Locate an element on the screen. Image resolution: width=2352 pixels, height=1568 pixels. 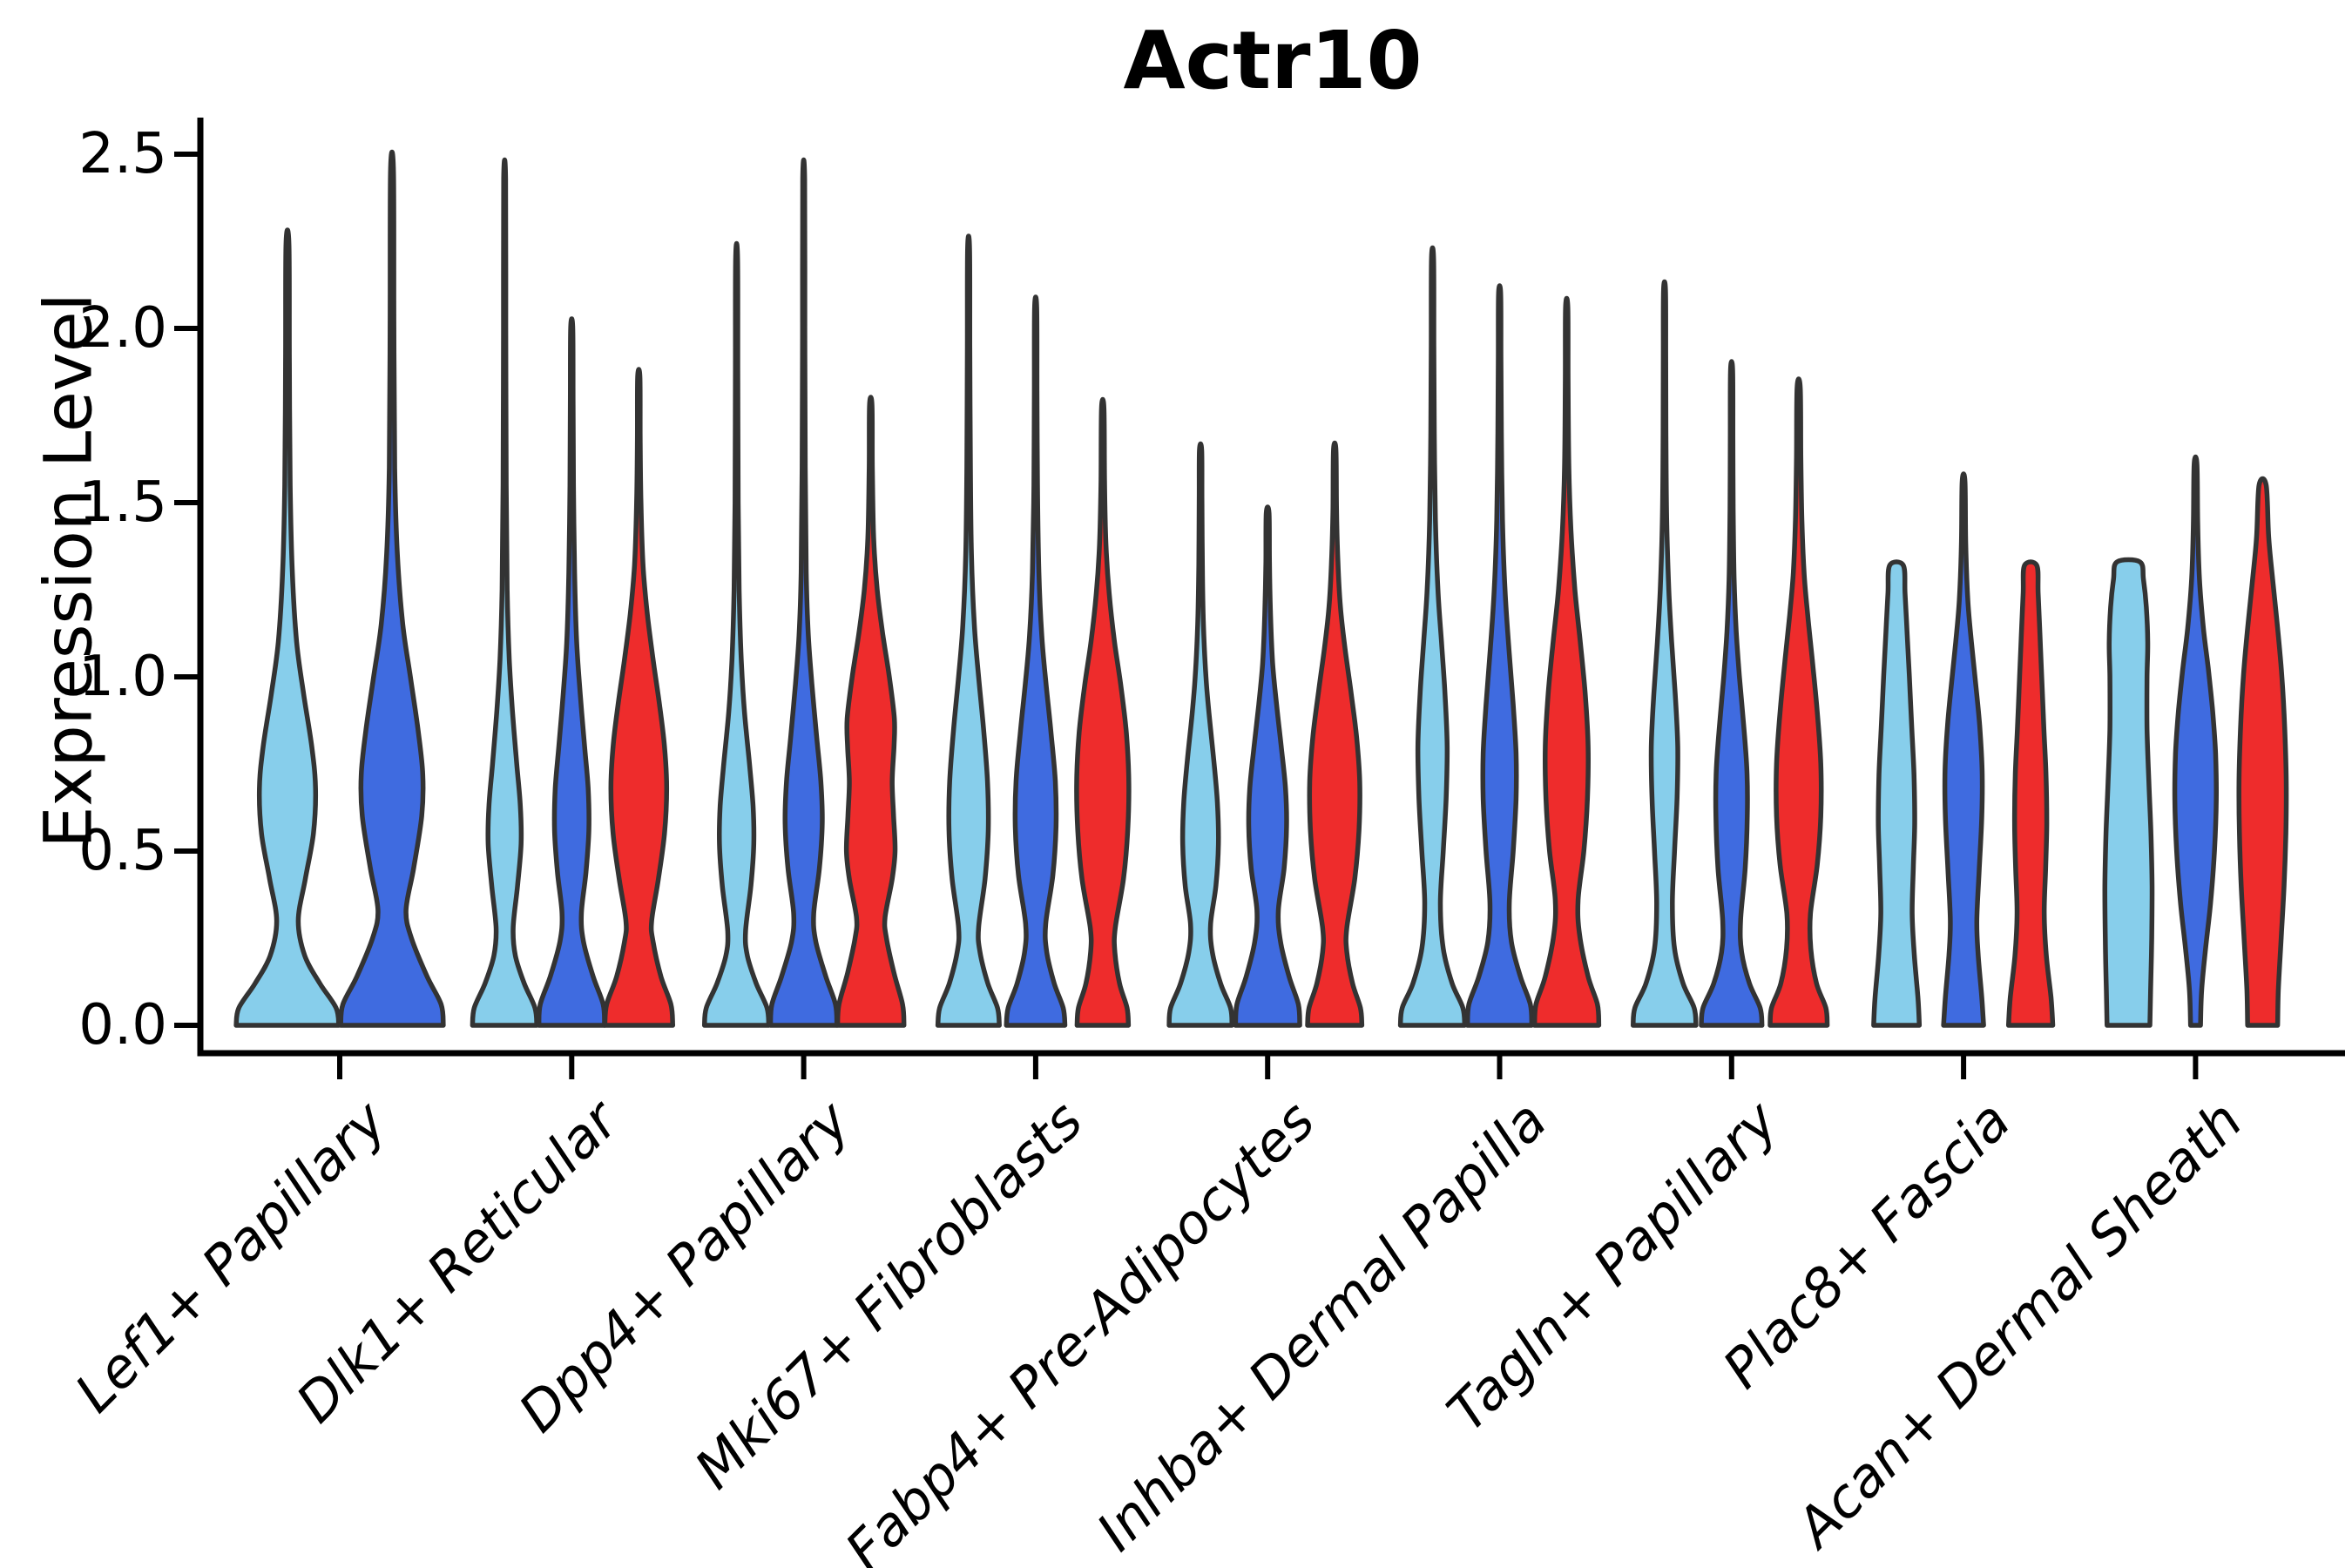
y-axis-tick-label-0.0: 0.0 is located at coordinates (122, 1025).